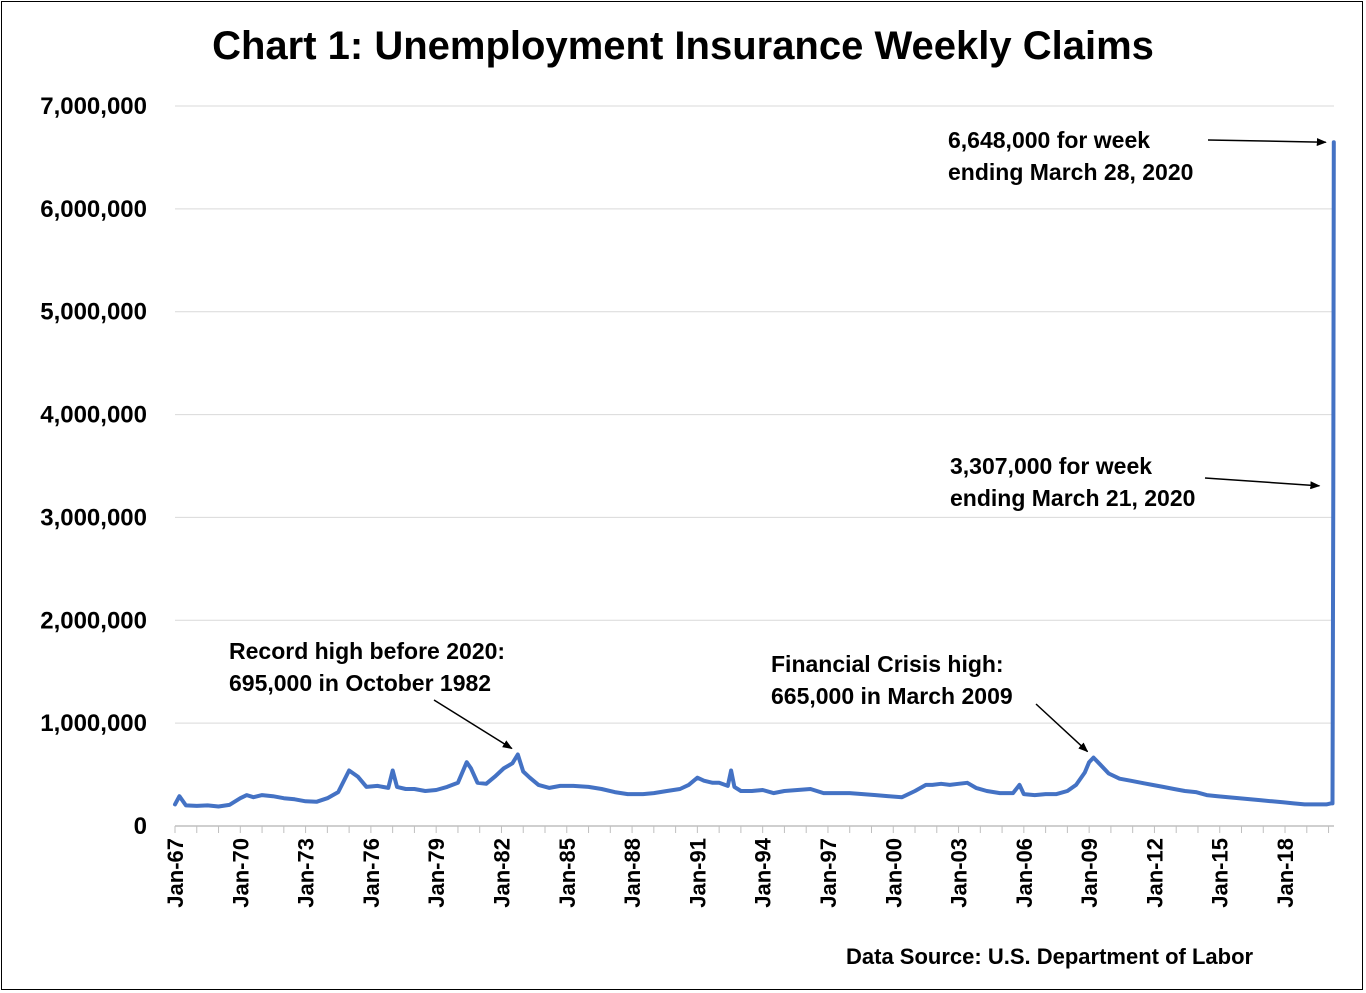 The image size is (1366, 993). What do you see at coordinates (306, 873) in the screenshot?
I see `x-tick-label: Jan-73` at bounding box center [306, 873].